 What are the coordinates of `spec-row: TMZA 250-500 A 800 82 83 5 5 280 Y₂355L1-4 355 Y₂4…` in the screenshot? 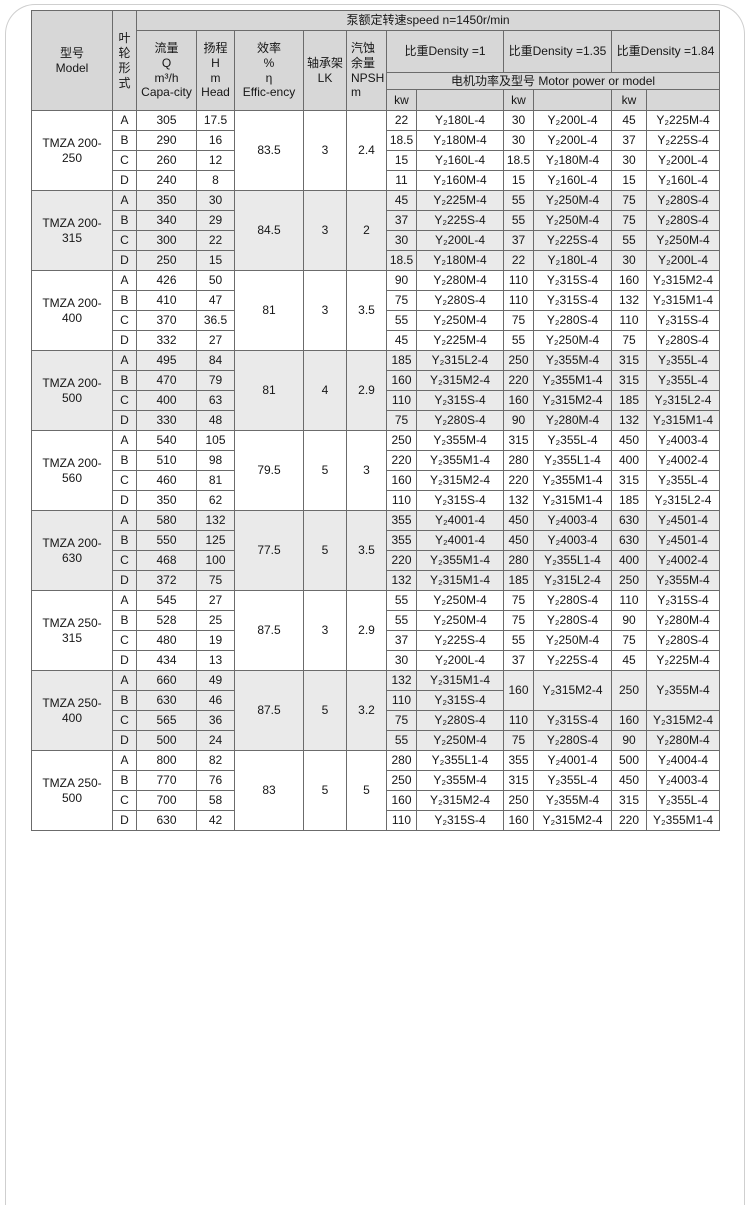 It's located at (376, 790).